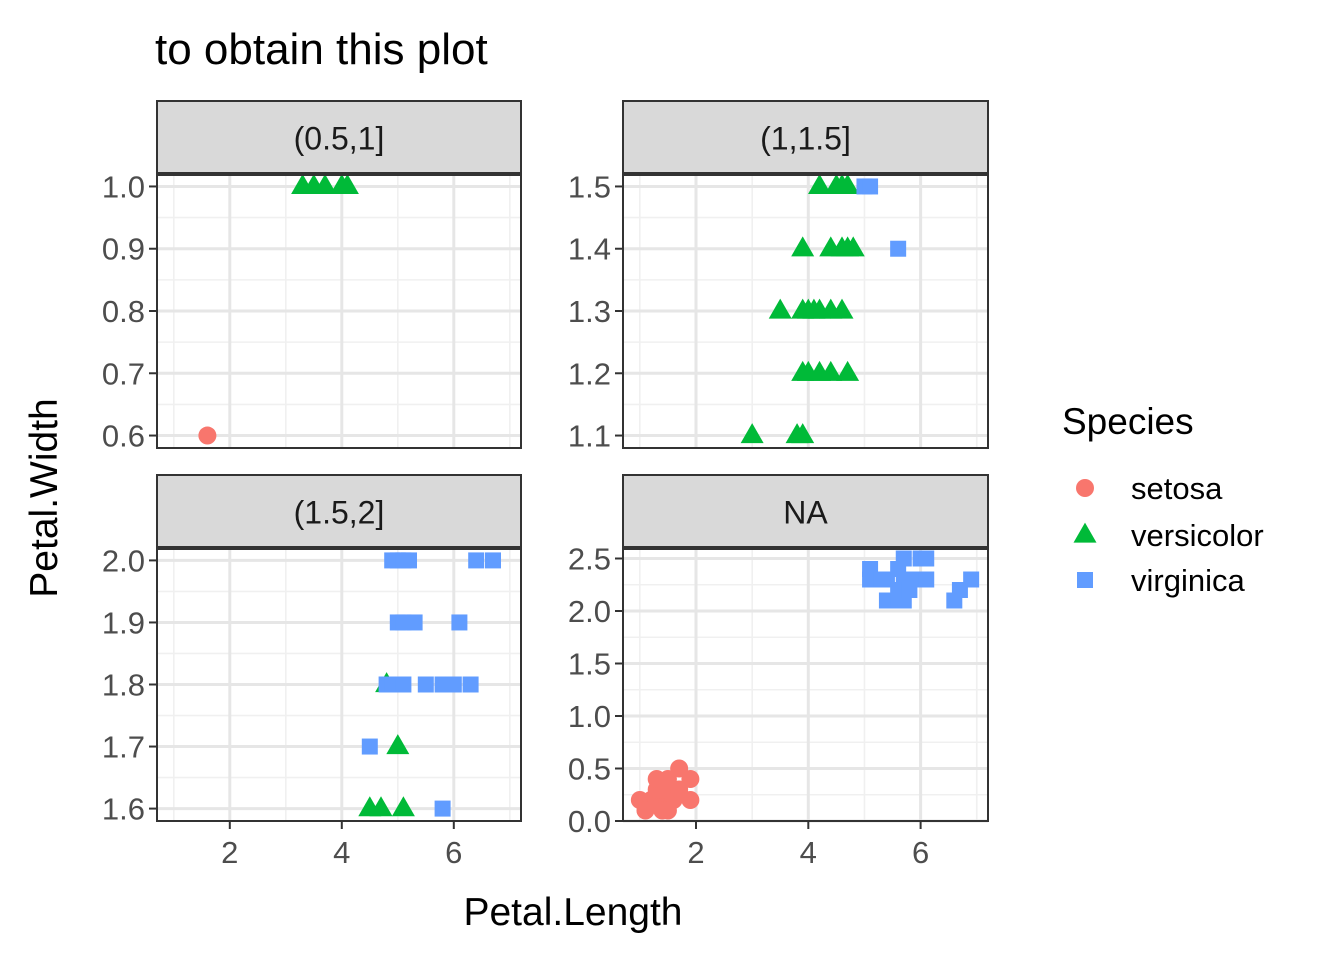 The height and width of the screenshot is (965, 1344). Describe the element at coordinates (312, 672) in the screenshot. I see `facet-panel: (1.5,2] 1.6 1.7 1.8 1.9 2.0 2 4 6` at that location.